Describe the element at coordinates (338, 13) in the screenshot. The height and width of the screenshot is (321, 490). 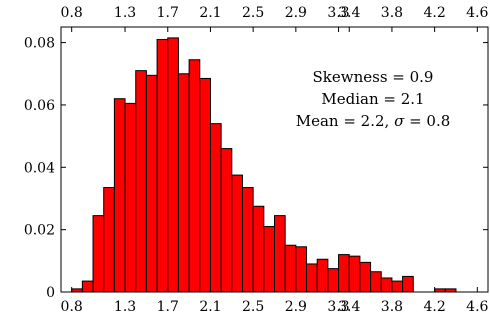
I see `x-tick-label-top: 3.3` at that location.